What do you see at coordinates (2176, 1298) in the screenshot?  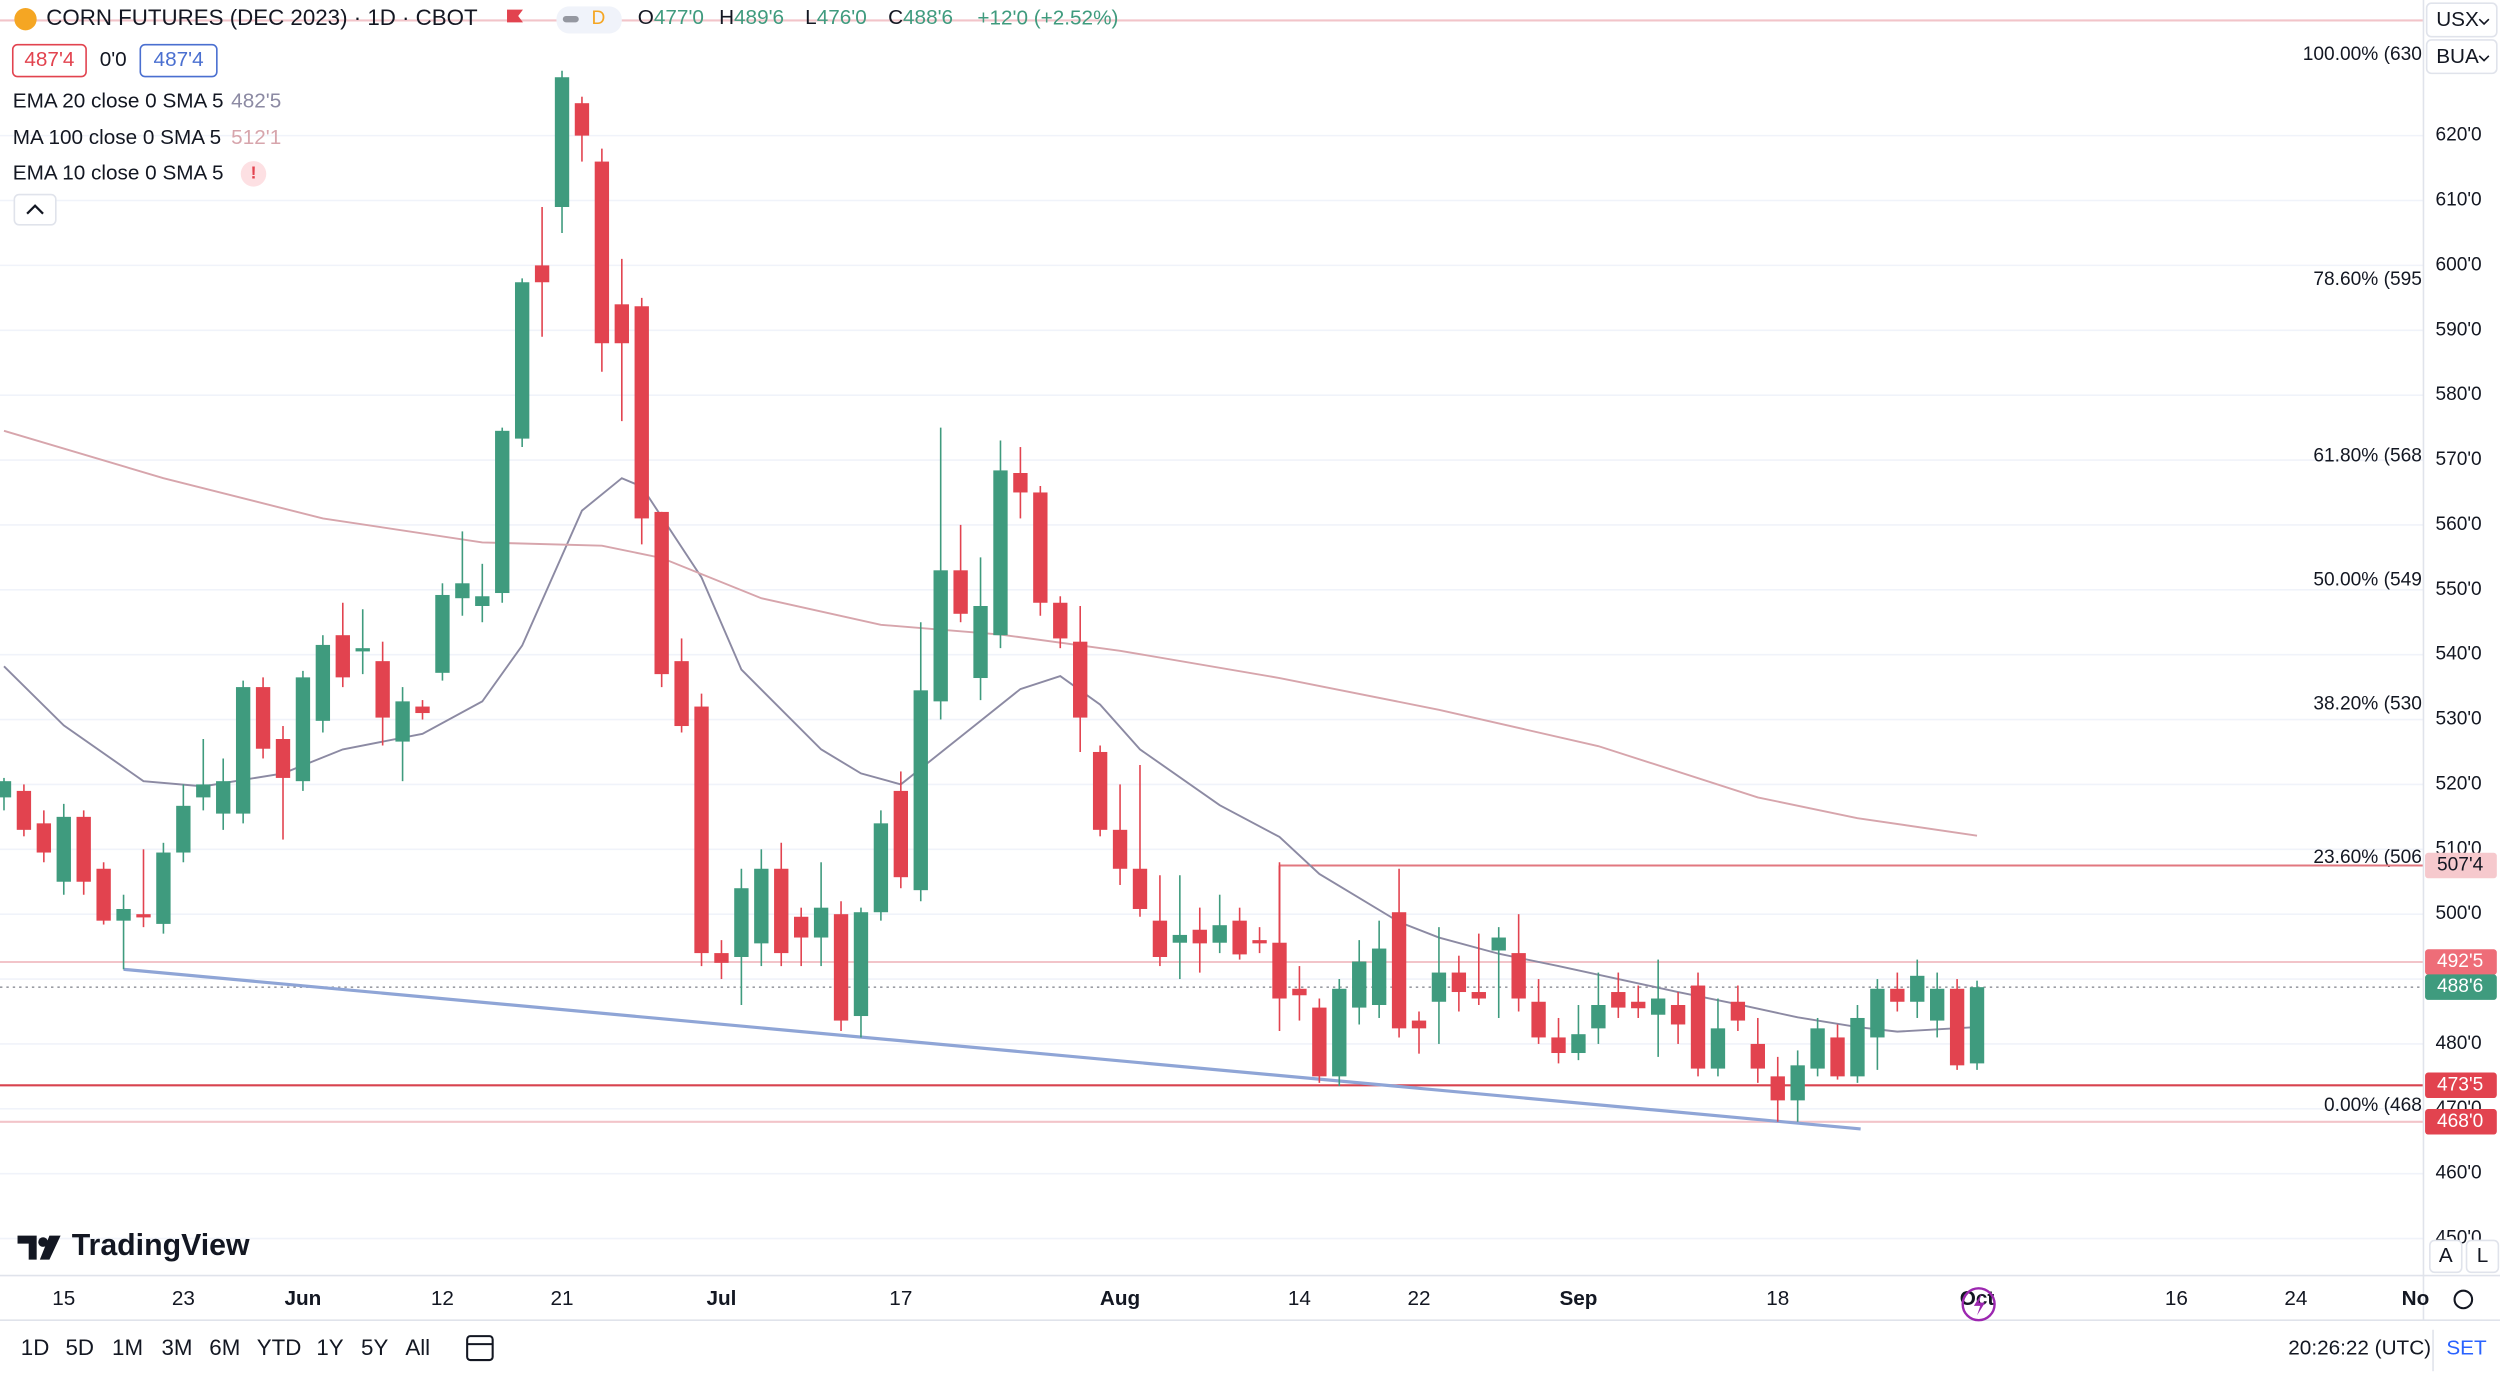 I see `x-tick-label: 16` at bounding box center [2176, 1298].